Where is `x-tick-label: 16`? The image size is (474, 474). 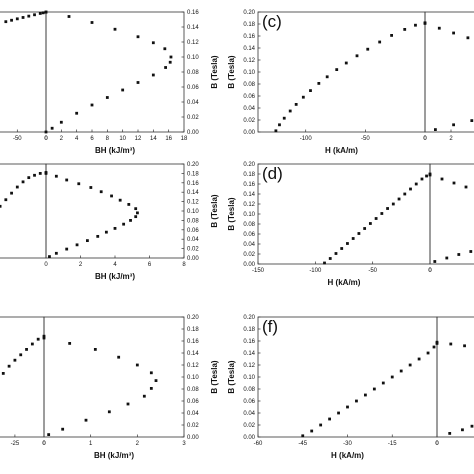
x-tick-label: 16 is located at coordinates (168, 139).